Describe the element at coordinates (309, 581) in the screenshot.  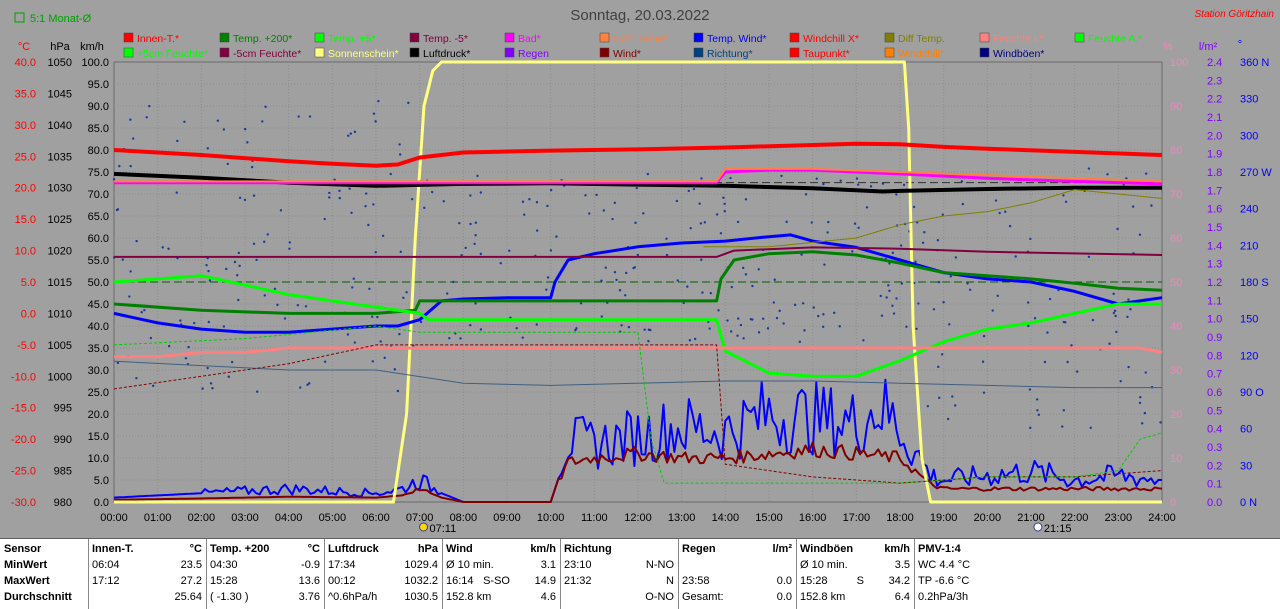
I see `stats-cell: 13.6` at that location.